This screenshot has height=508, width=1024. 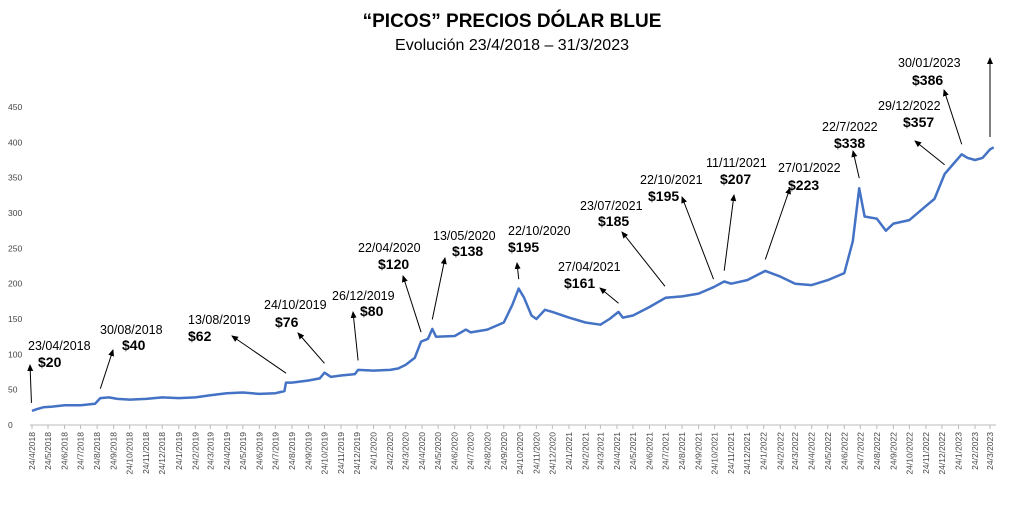 I want to click on y-tick-label: 0, so click(x=10, y=425).